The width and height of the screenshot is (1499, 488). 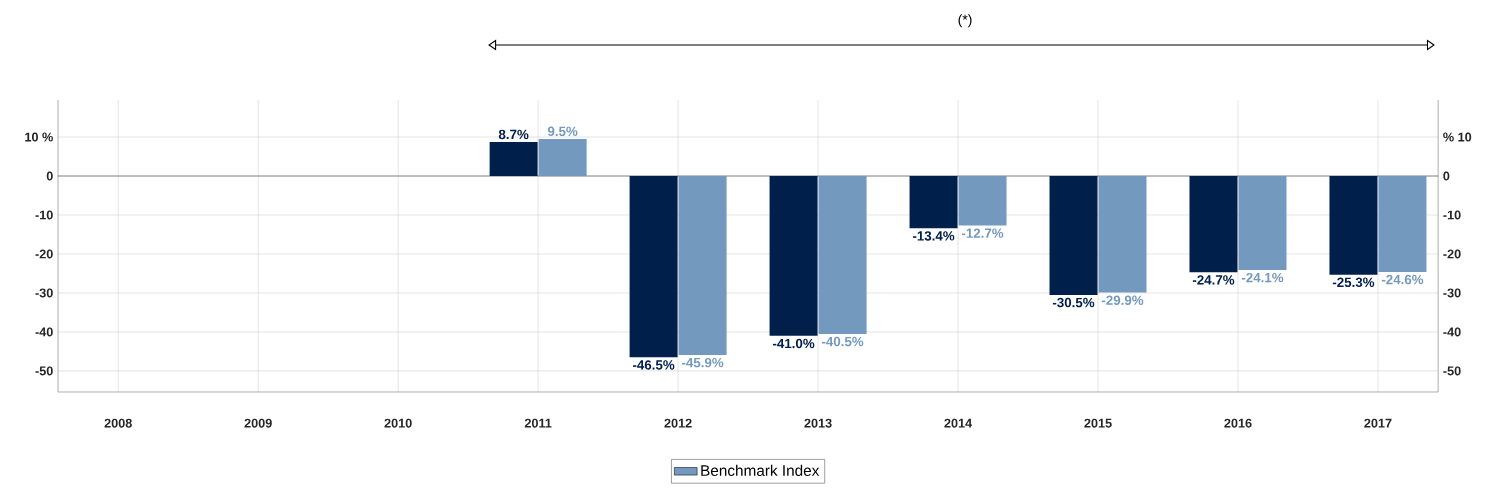 What do you see at coordinates (44, 215) in the screenshot?
I see `y-tick-label: -10` at bounding box center [44, 215].